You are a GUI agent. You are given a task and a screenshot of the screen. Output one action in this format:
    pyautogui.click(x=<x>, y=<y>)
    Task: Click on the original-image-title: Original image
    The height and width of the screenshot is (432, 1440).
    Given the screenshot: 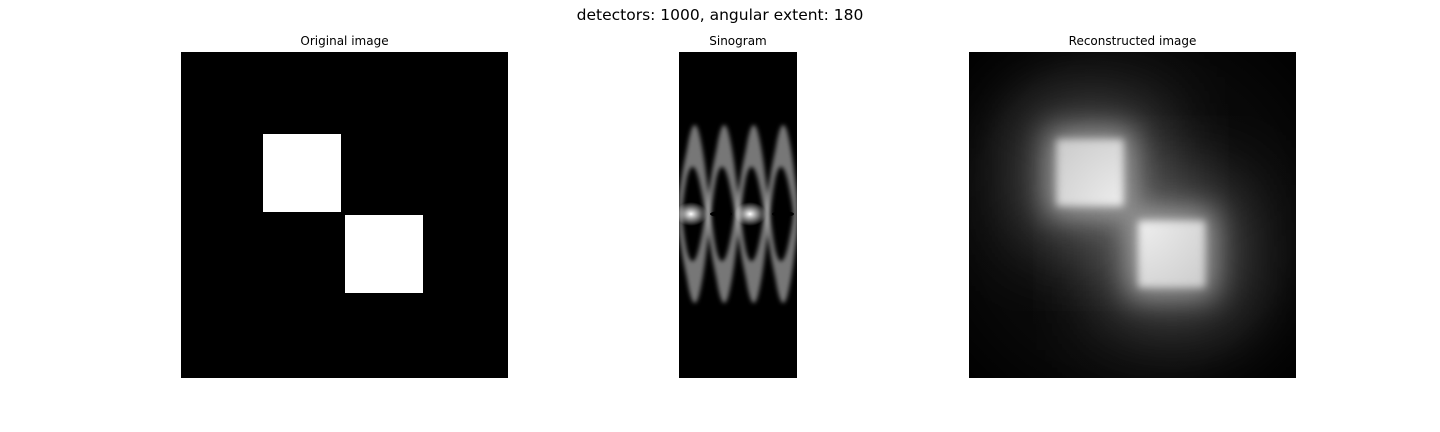 What is the action you would take?
    pyautogui.click(x=344, y=41)
    